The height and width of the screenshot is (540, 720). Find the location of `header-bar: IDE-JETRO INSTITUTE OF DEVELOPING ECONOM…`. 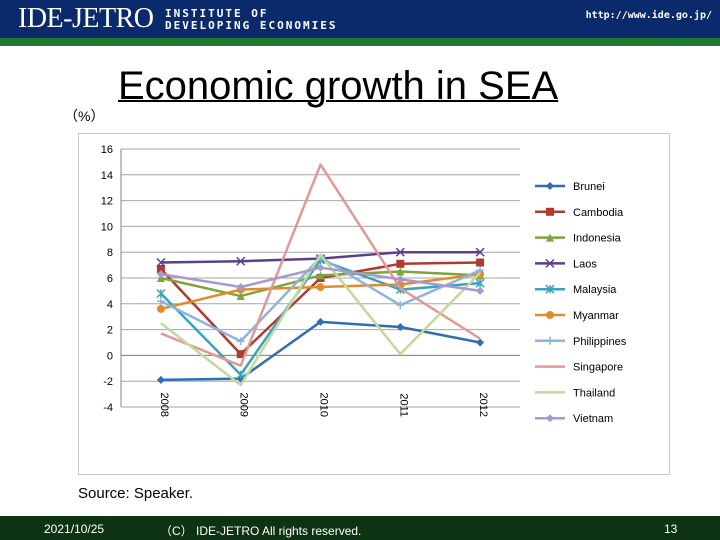

header-bar: IDE-JETRO INSTITUTE OF DEVELOPING ECONOM… is located at coordinates (360, 19).